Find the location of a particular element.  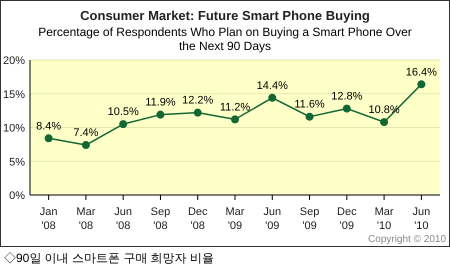

y-tick-label: 15% is located at coordinates (14, 94).